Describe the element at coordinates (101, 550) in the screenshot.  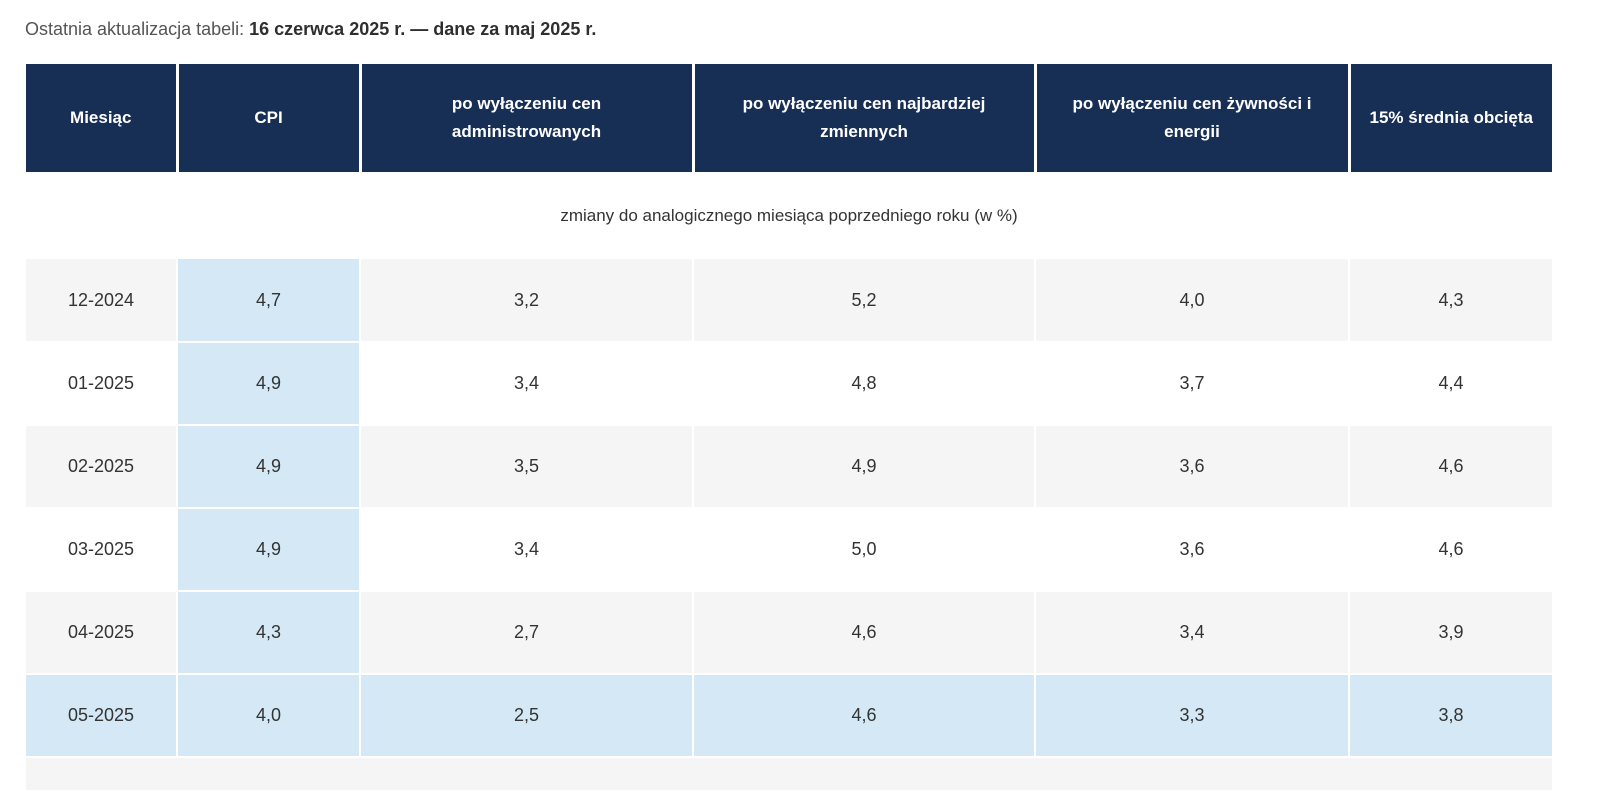
I see `cell-month: 03-2025` at that location.